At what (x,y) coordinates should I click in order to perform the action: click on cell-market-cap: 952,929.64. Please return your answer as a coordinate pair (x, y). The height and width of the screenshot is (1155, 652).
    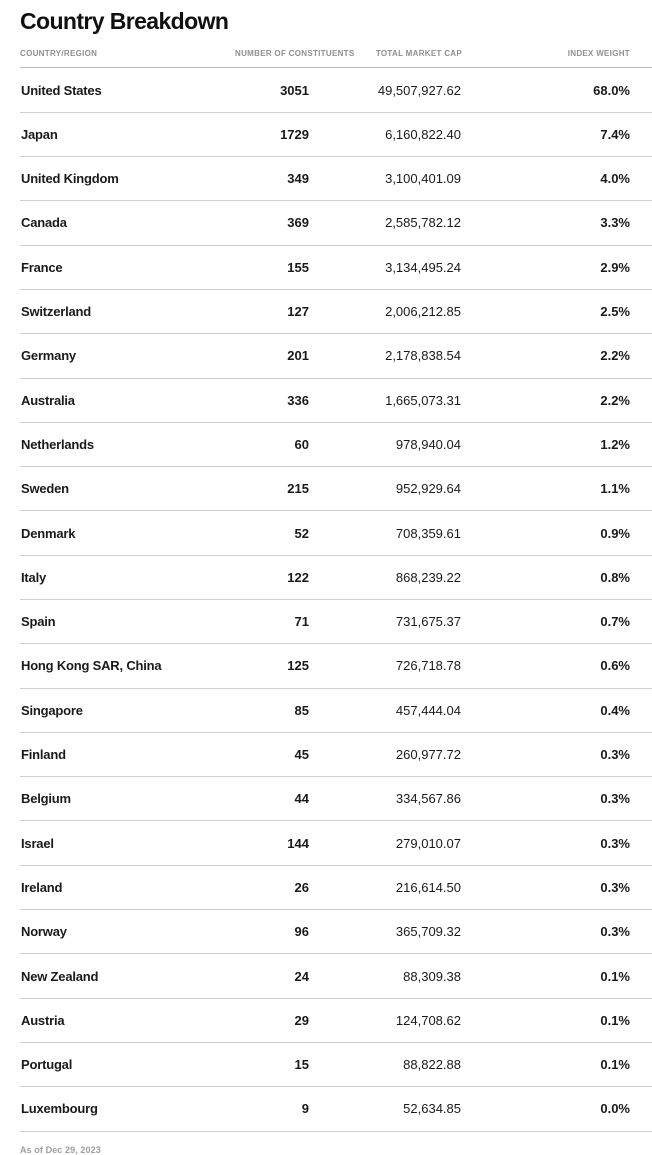
    Looking at the image, I should click on (386, 489).